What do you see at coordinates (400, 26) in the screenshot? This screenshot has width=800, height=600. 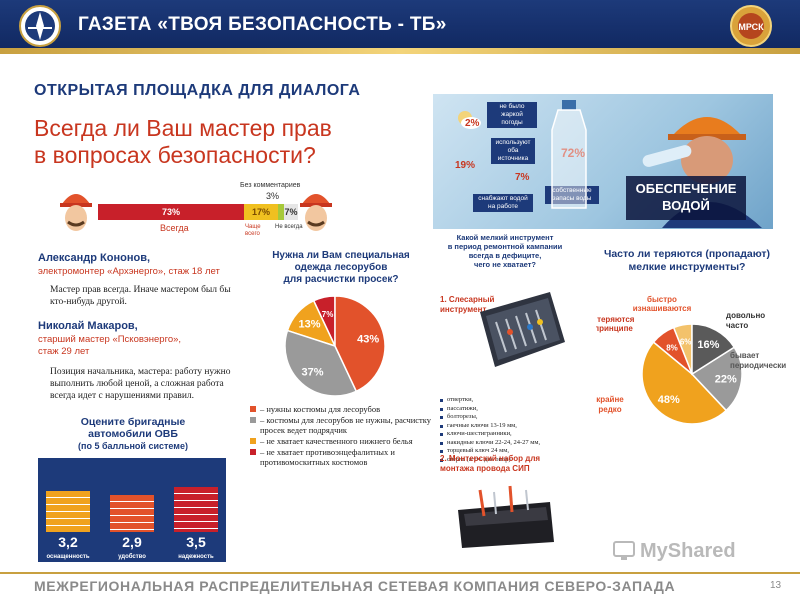 I see `header-bar` at bounding box center [400, 26].